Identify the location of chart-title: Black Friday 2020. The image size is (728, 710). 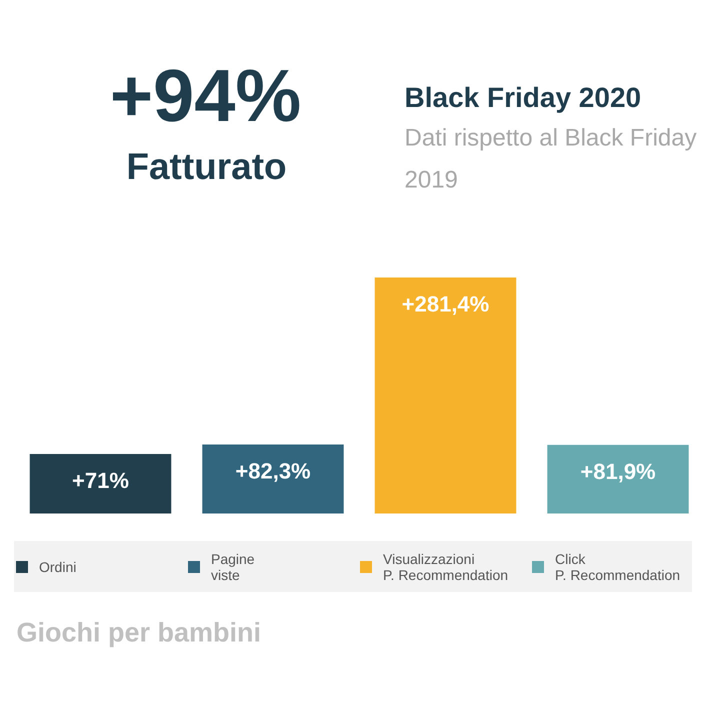
(523, 97).